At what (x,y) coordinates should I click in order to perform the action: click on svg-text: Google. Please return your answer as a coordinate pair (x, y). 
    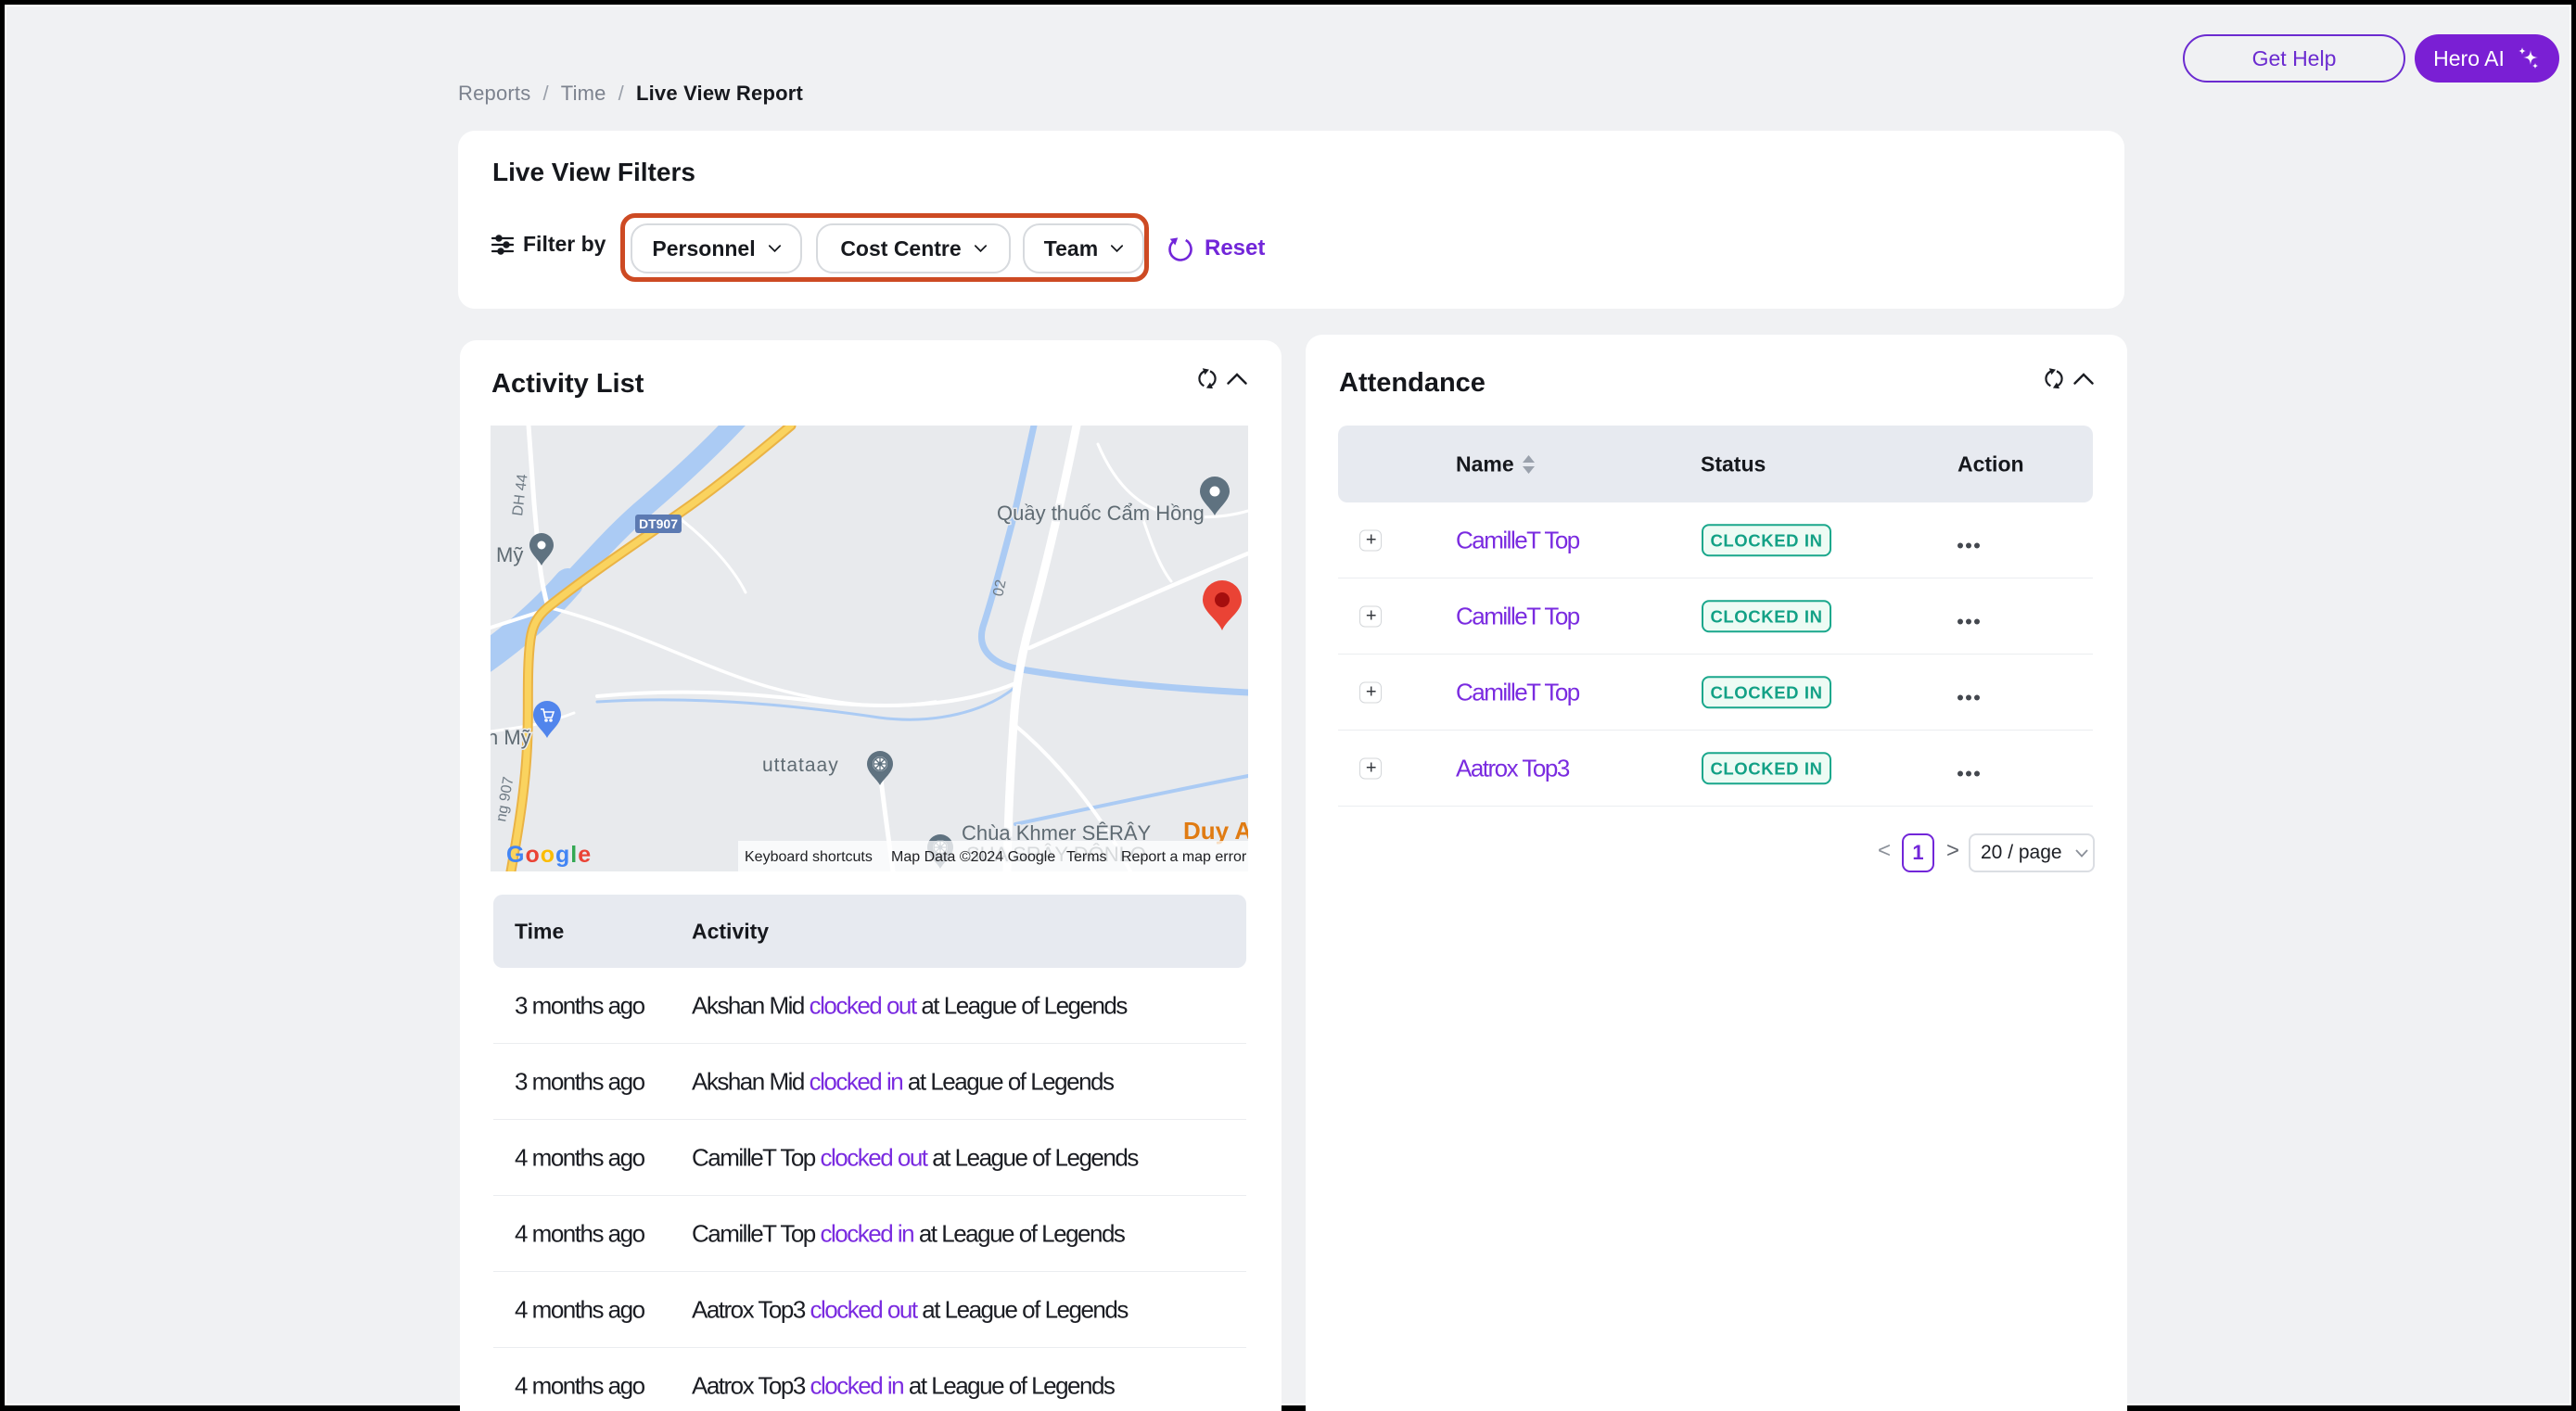
    Looking at the image, I should click on (549, 855).